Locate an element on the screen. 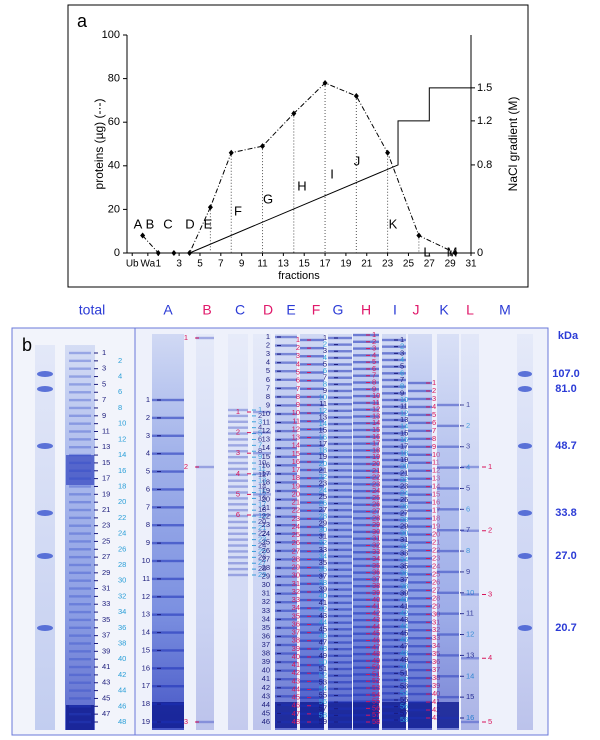 Image resolution: width=600 pixels, height=740 pixels. band-label: 1 is located at coordinates (148, 399).